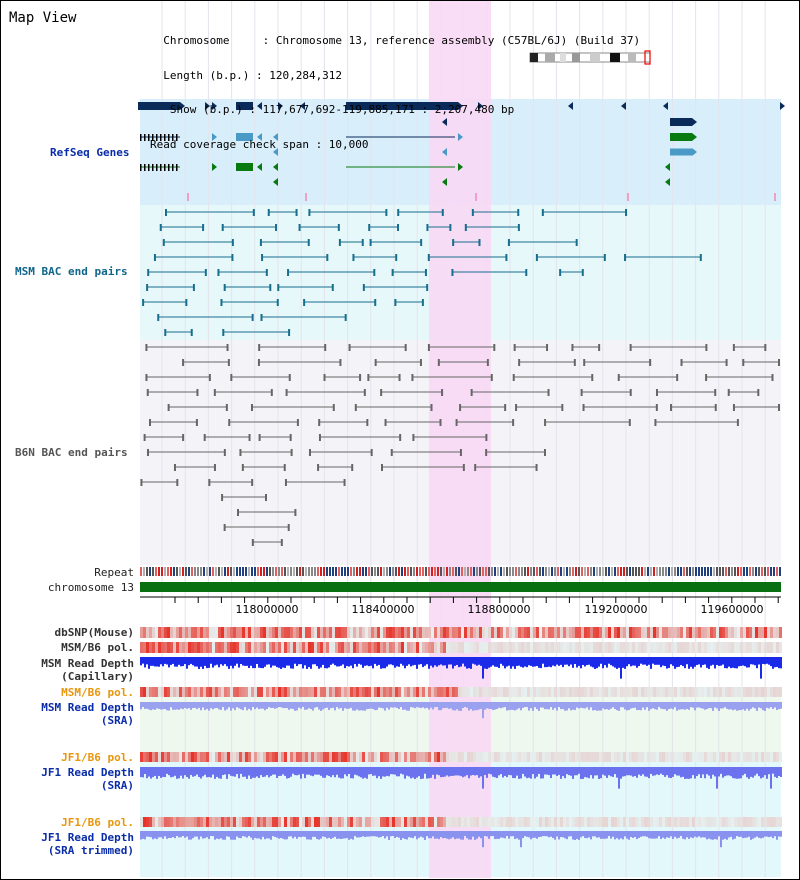 The height and width of the screenshot is (880, 800). Describe the element at coordinates (71, 271) in the screenshot. I see `track-label-msm-bac: MSM BAC end pairs` at that location.